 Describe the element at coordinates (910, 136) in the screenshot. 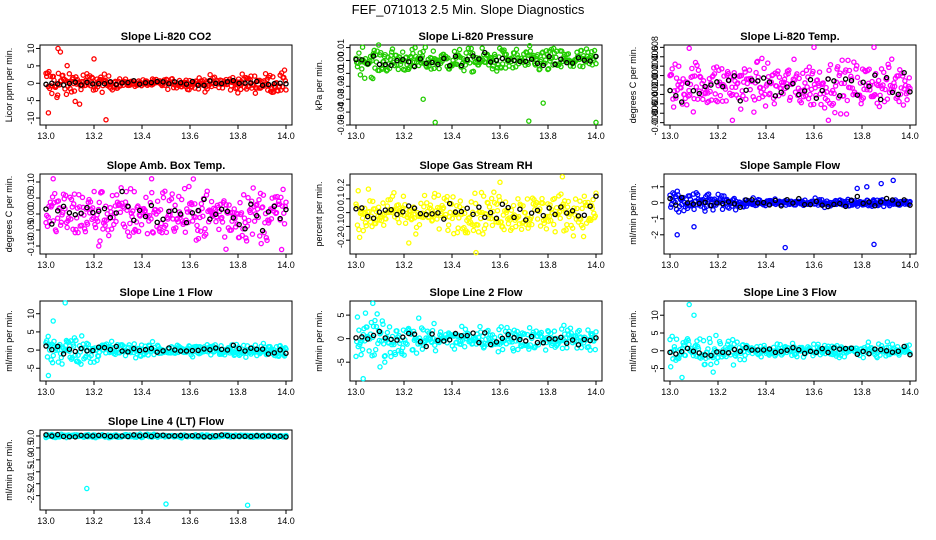

I see `x-tick-label: 14.0` at that location.